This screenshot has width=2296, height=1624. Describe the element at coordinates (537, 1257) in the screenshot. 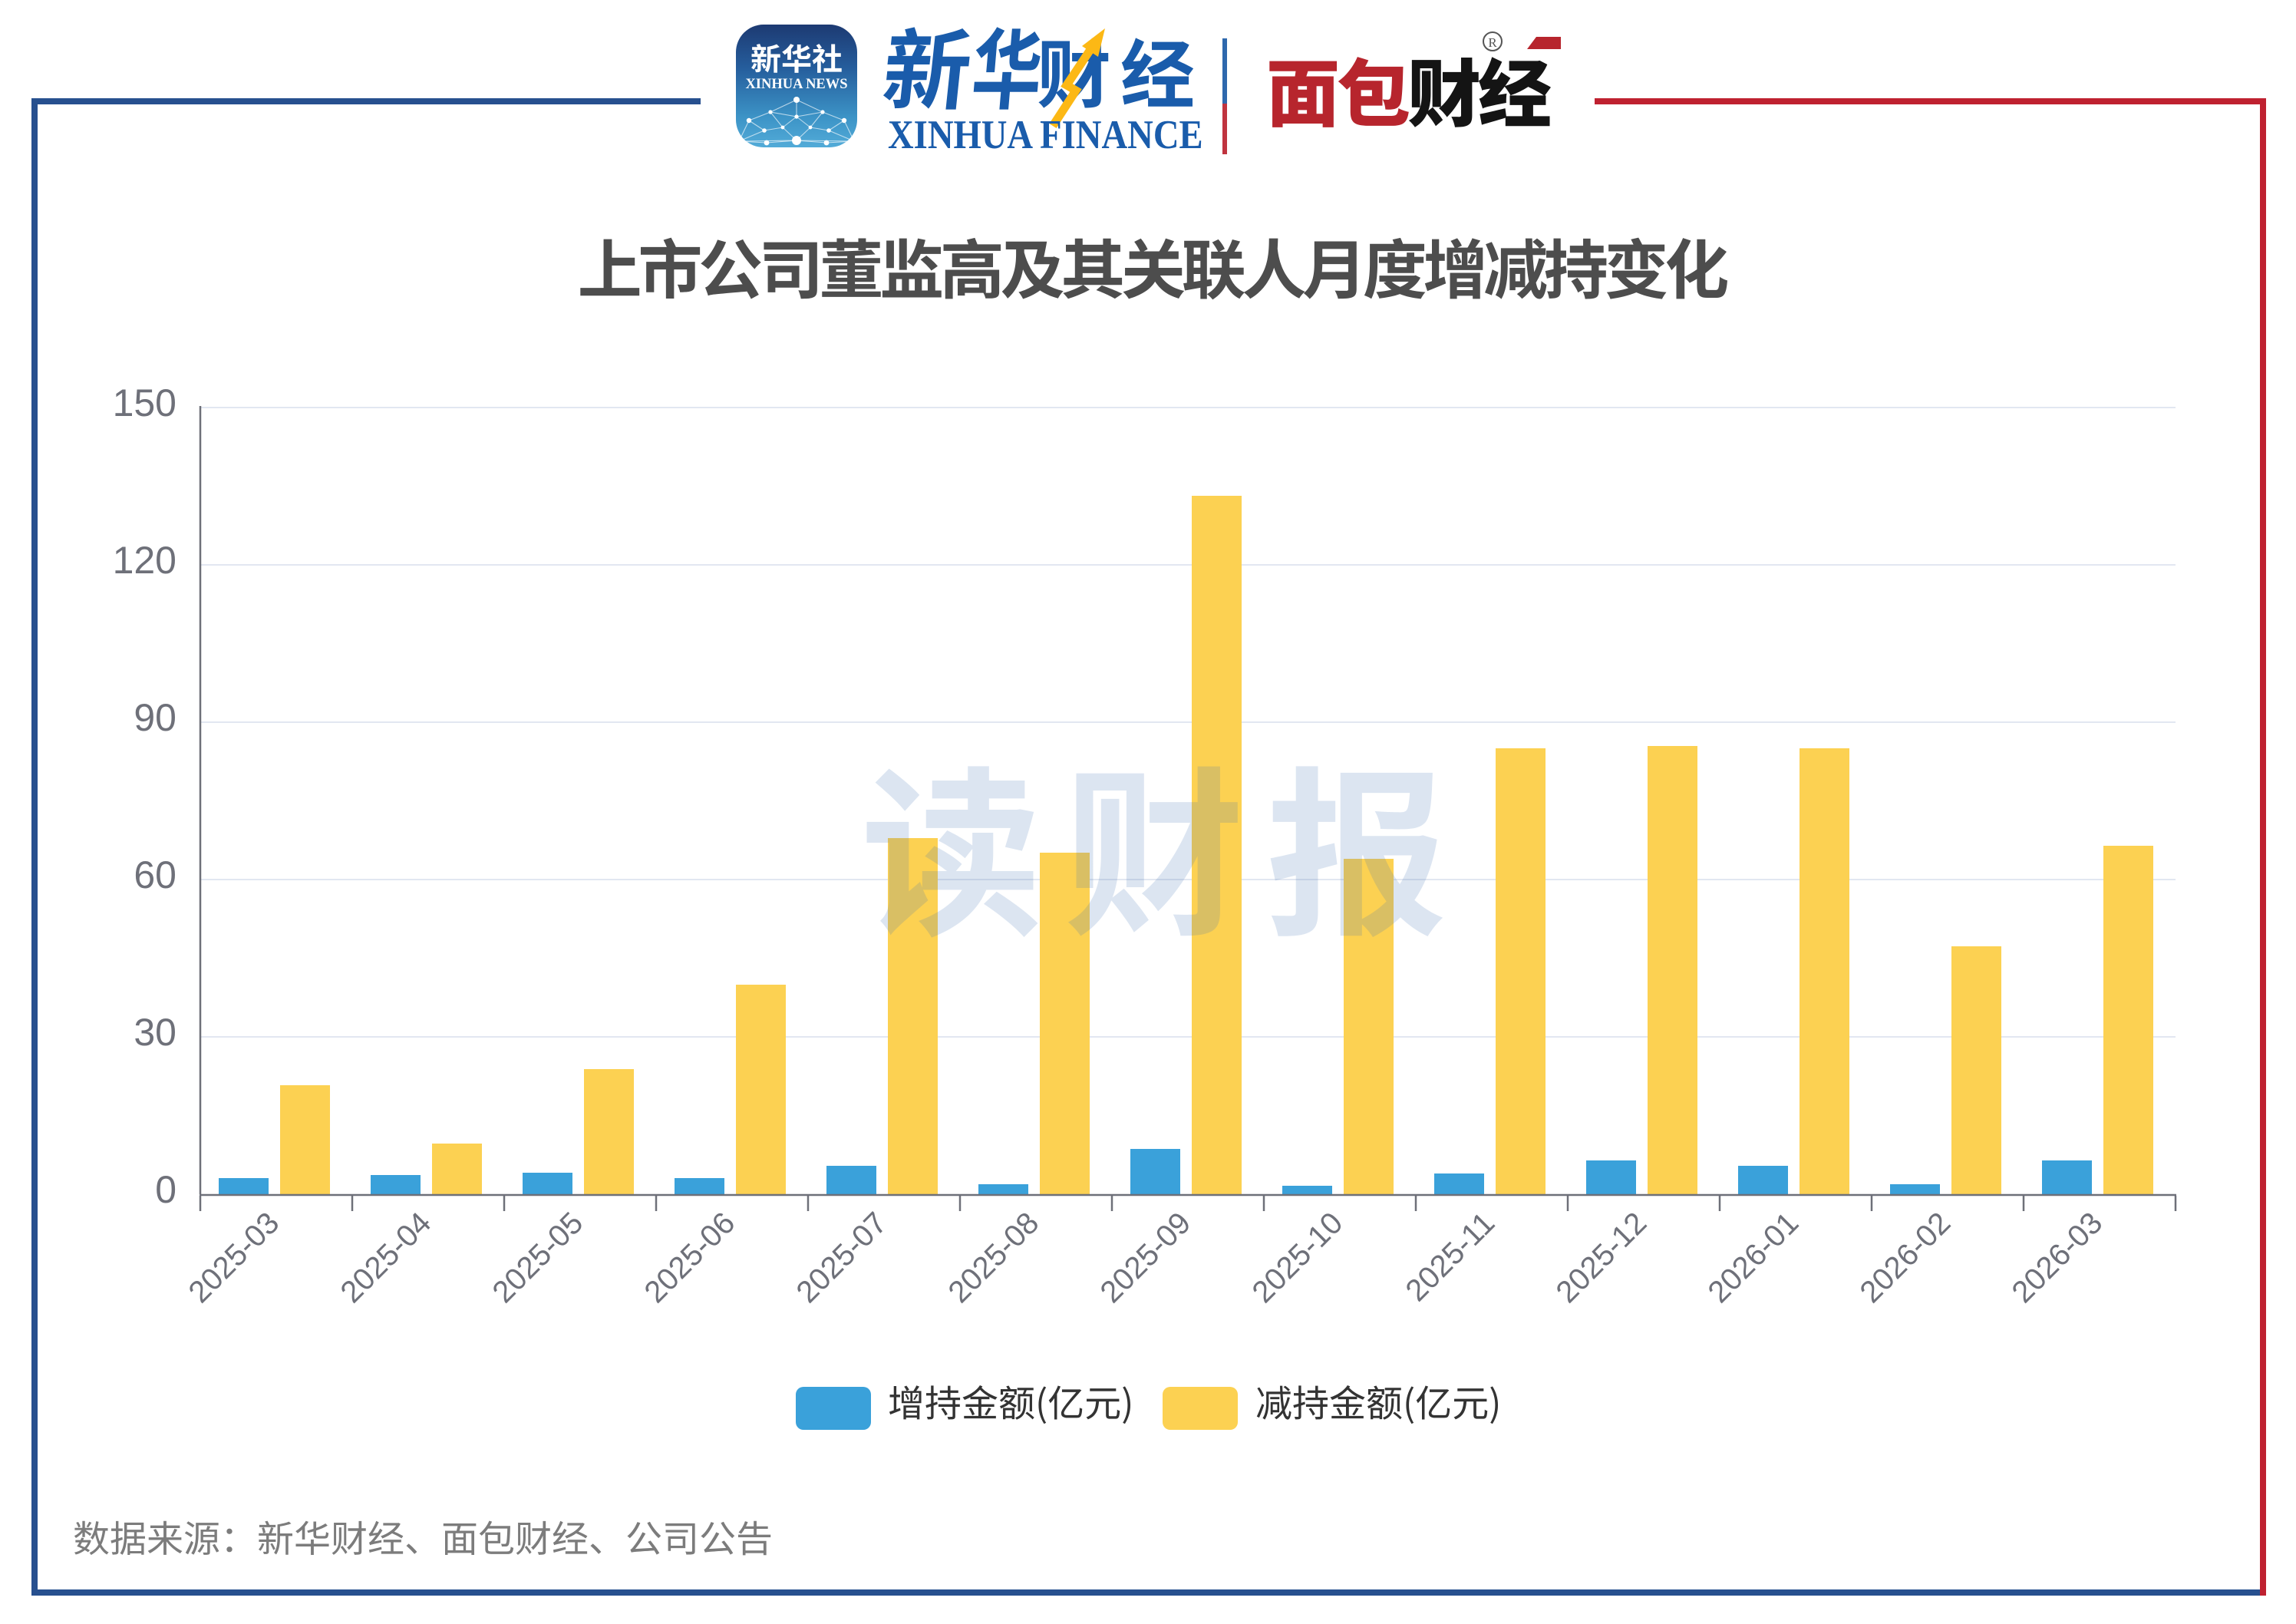

I see `svg-text: 2025-05` at that location.